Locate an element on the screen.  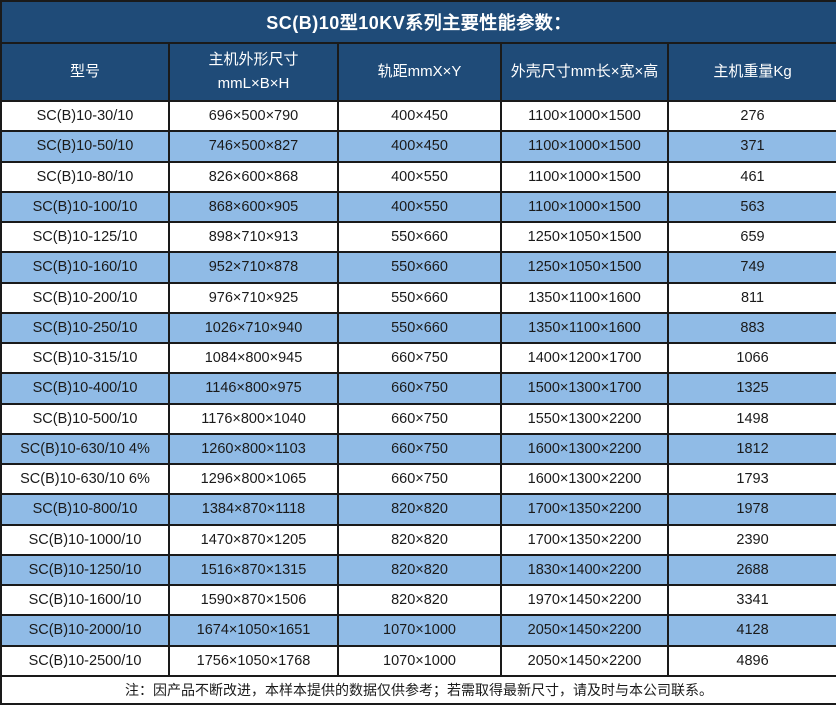
table-cell-model: SC(B)10-2000/10 is located at coordinates (85, 630).